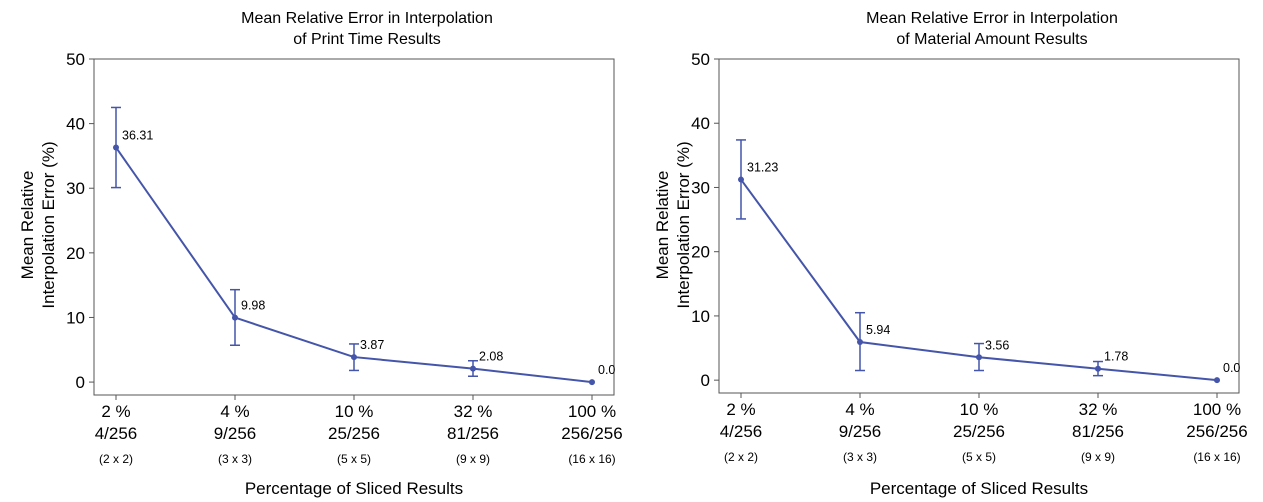 The image size is (1263, 502). I want to click on data-label: 36.31, so click(137, 135).